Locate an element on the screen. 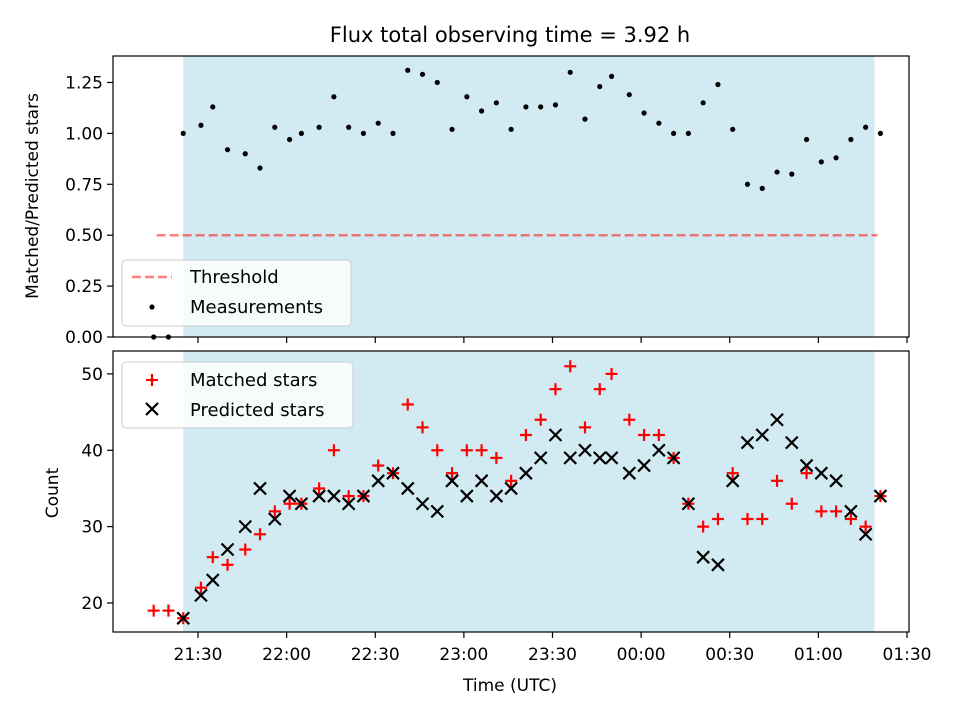 The image size is (960, 720). x-tick-label: 22:00 is located at coordinates (286, 655).